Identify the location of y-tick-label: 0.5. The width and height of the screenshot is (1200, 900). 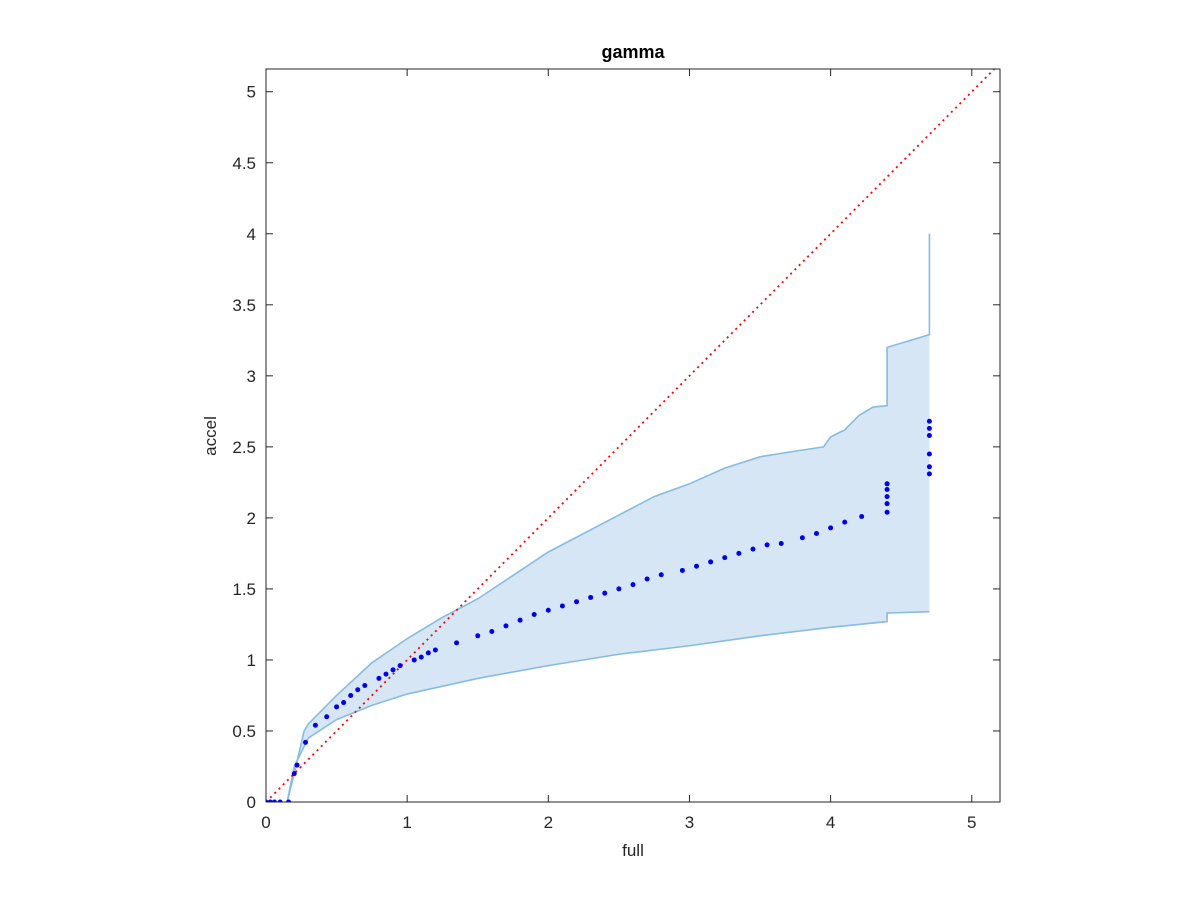
(244, 731).